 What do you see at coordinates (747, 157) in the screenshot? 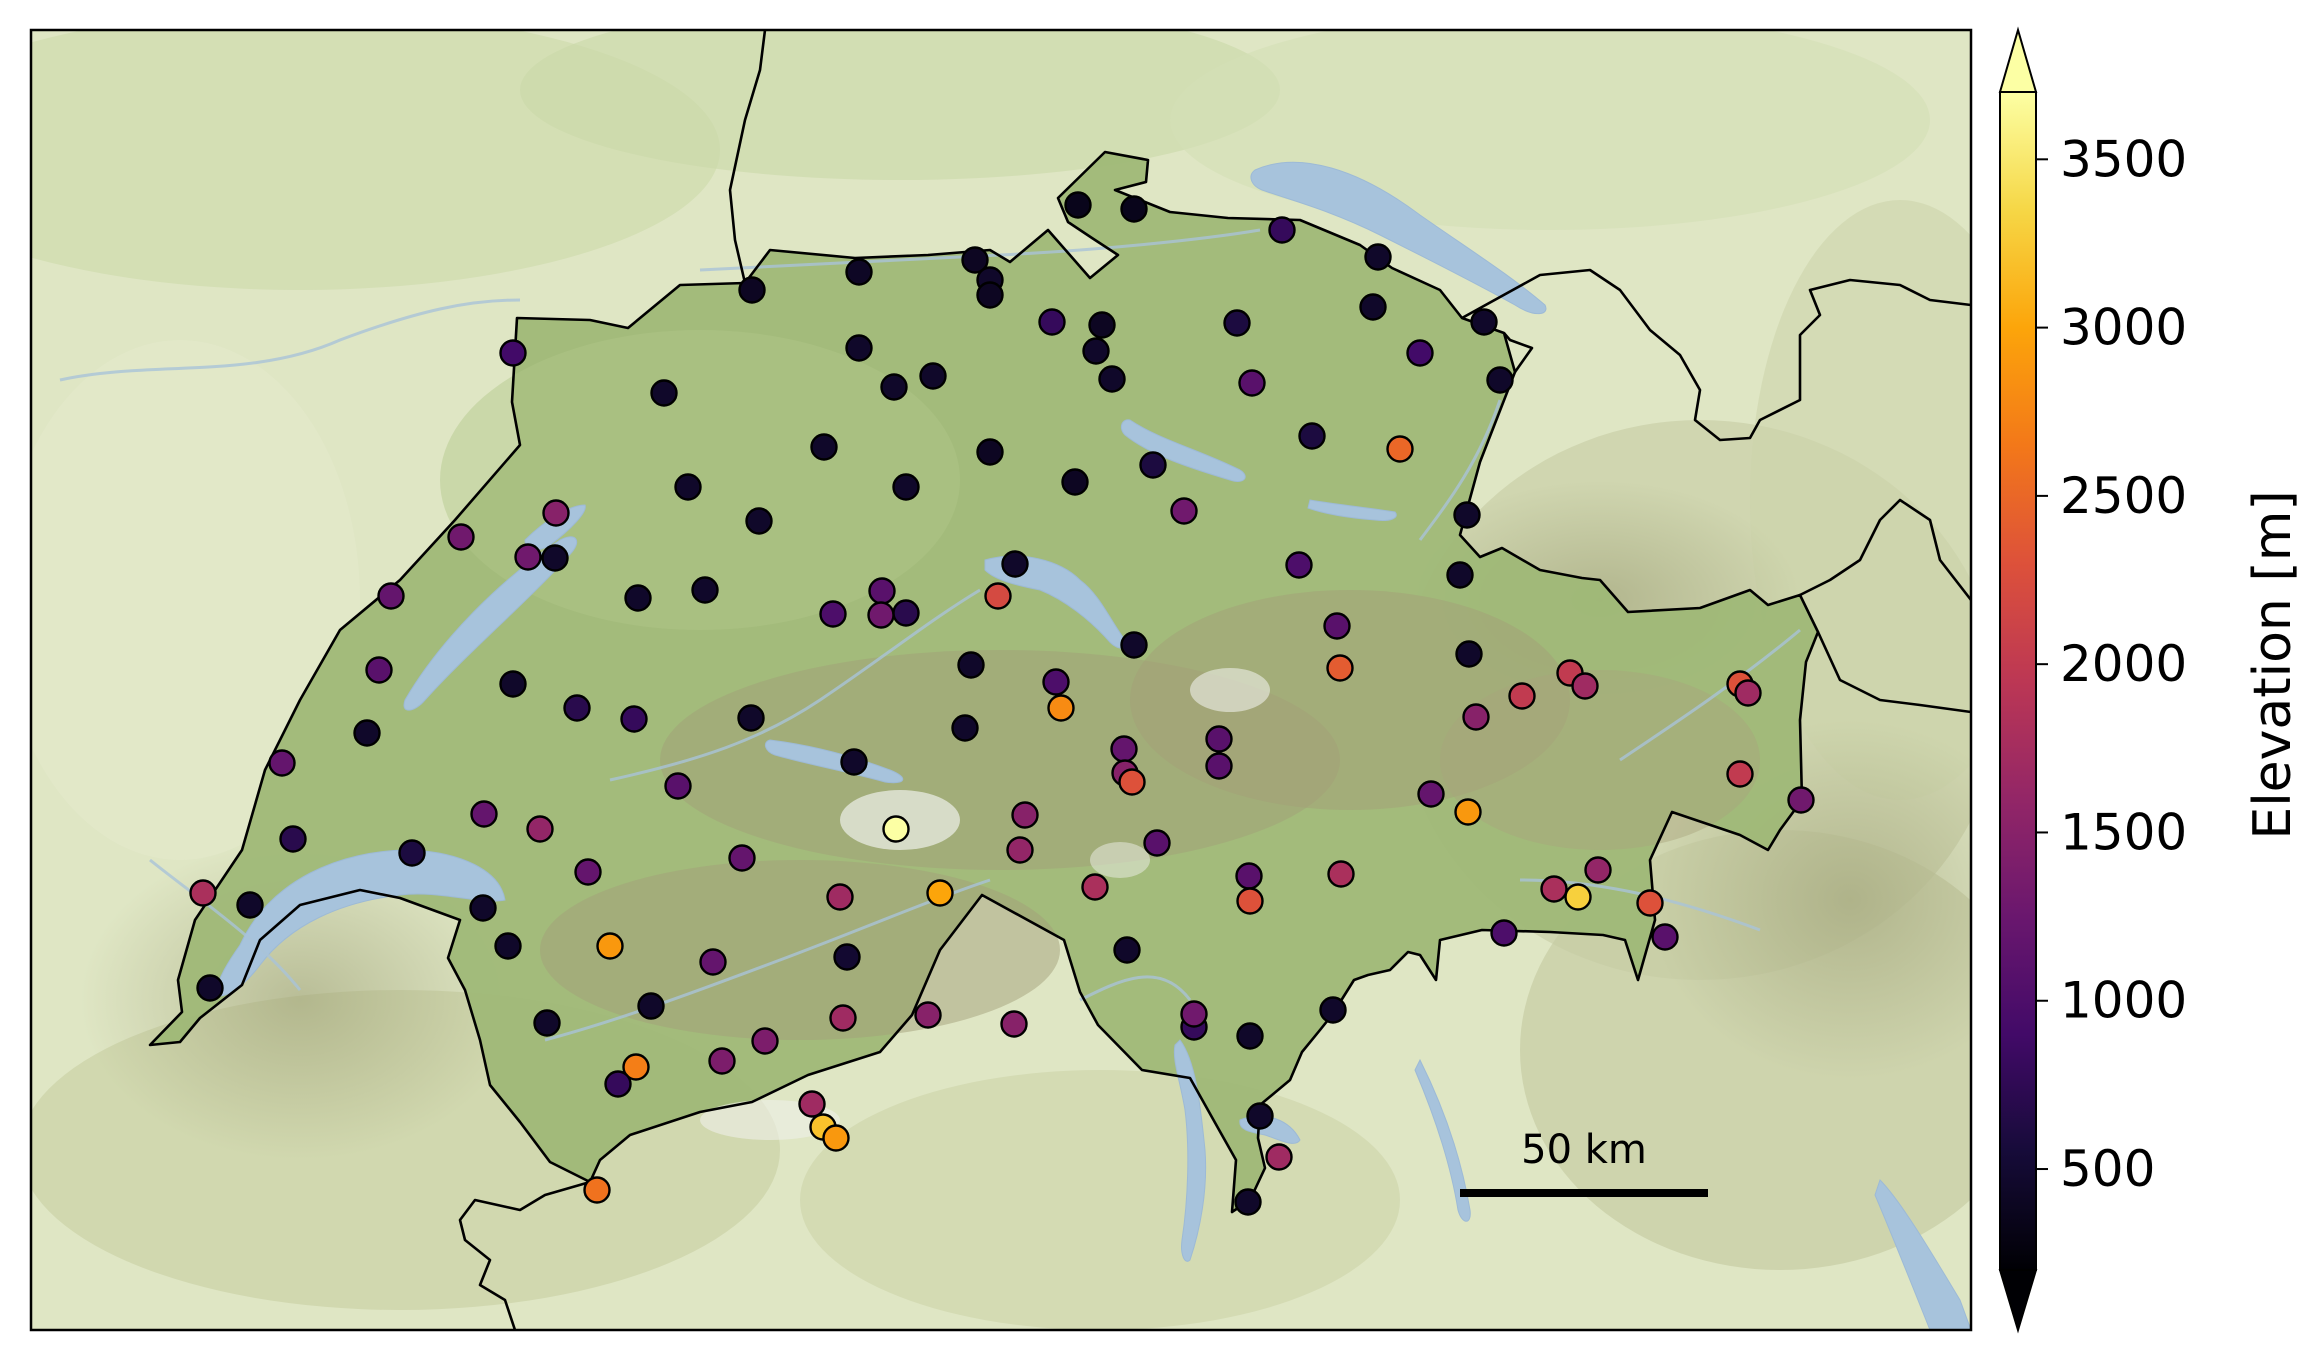
I see `border-france-germany` at bounding box center [747, 157].